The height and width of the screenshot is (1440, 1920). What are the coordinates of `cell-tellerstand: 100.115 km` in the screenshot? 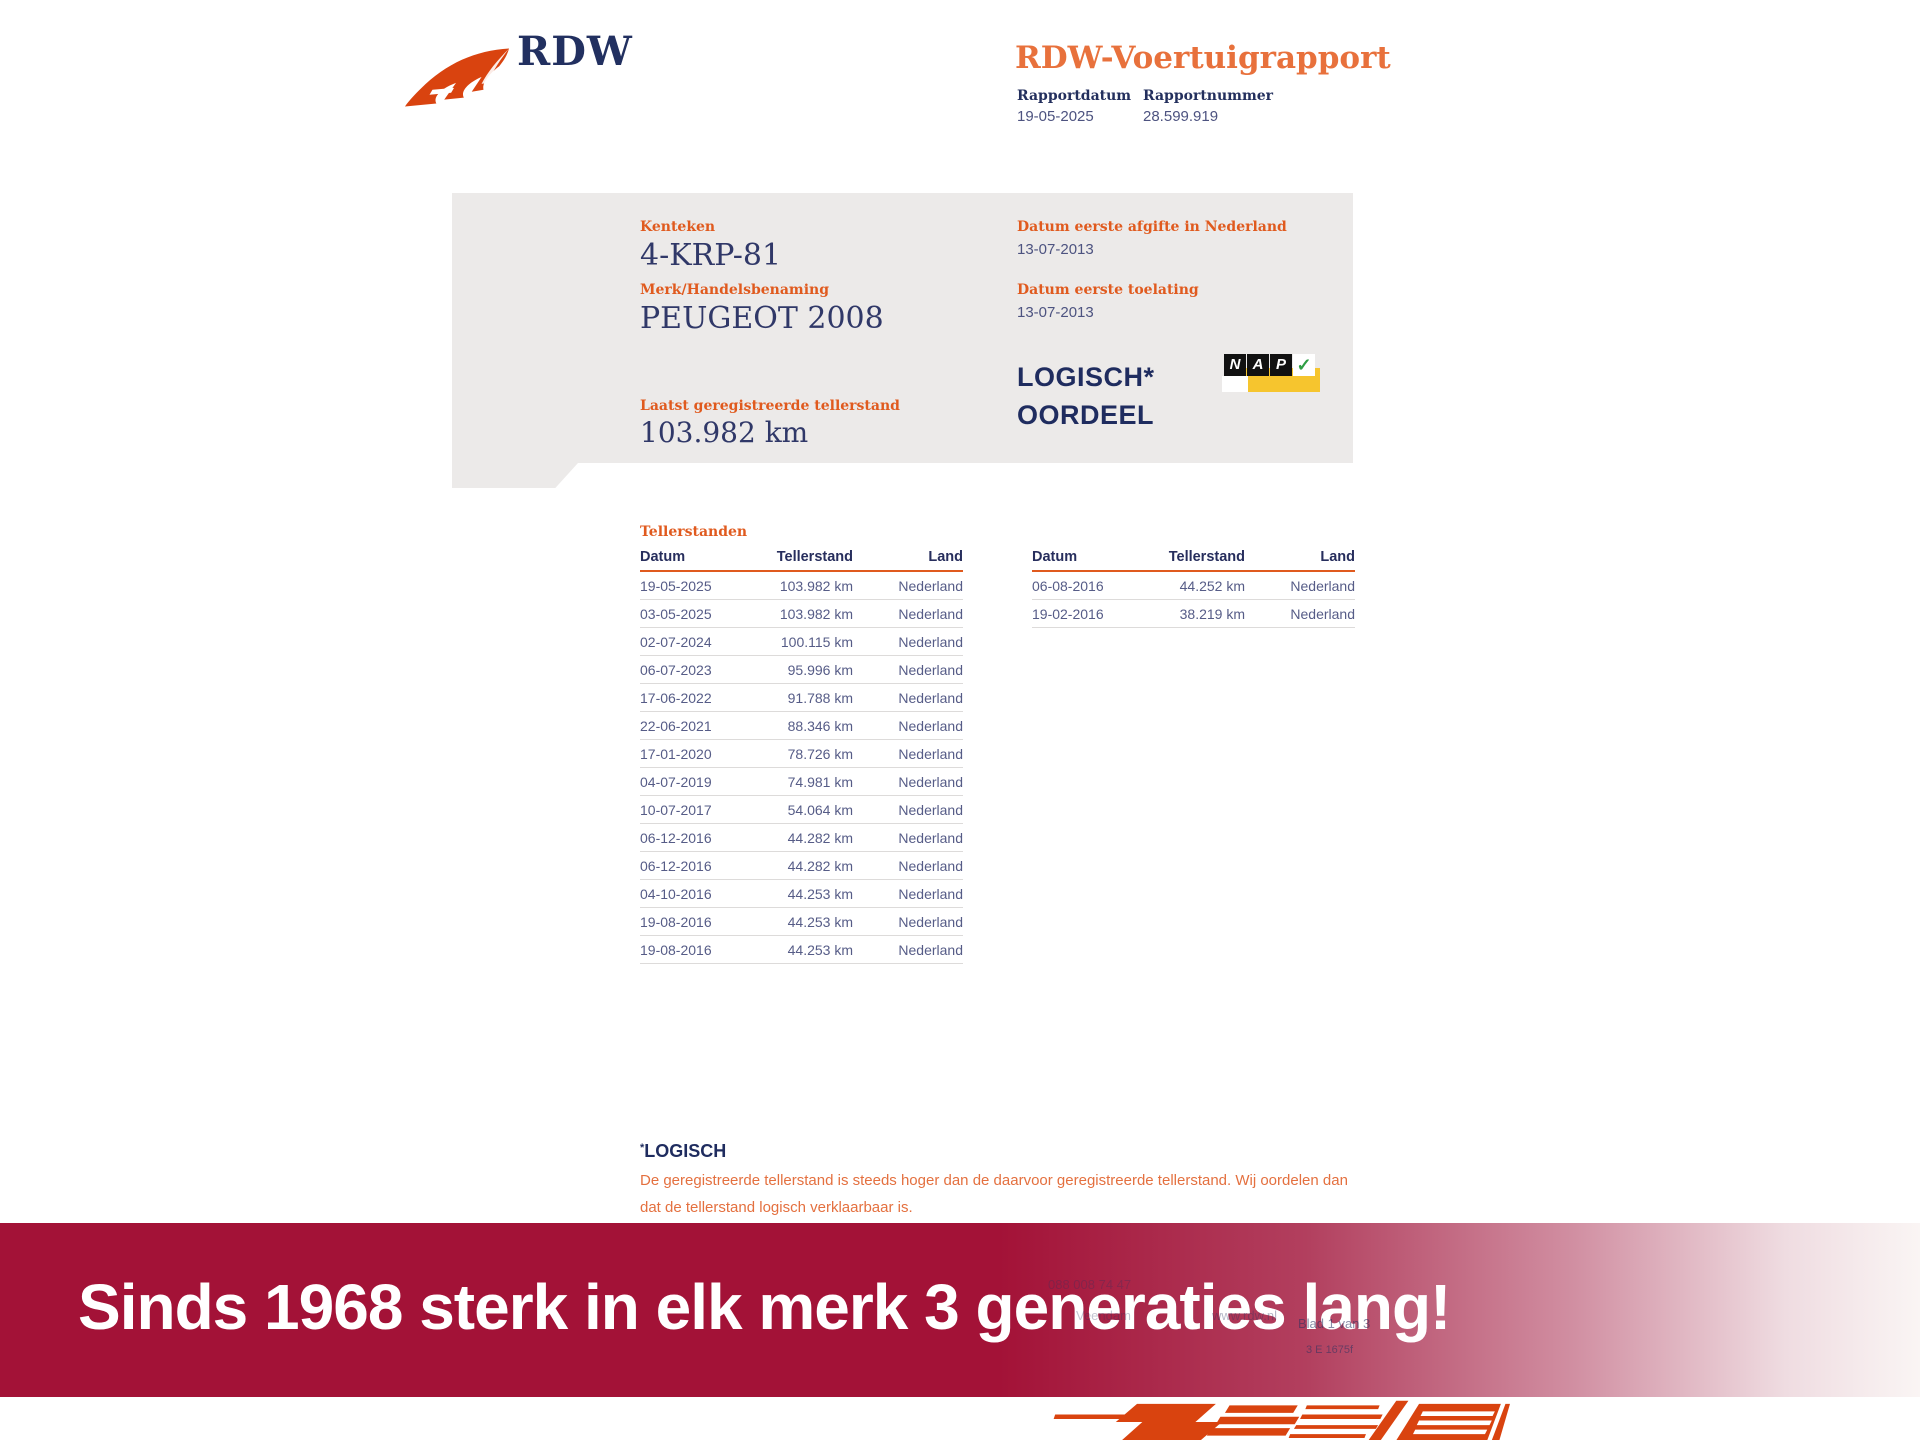 It's located at (816, 641).